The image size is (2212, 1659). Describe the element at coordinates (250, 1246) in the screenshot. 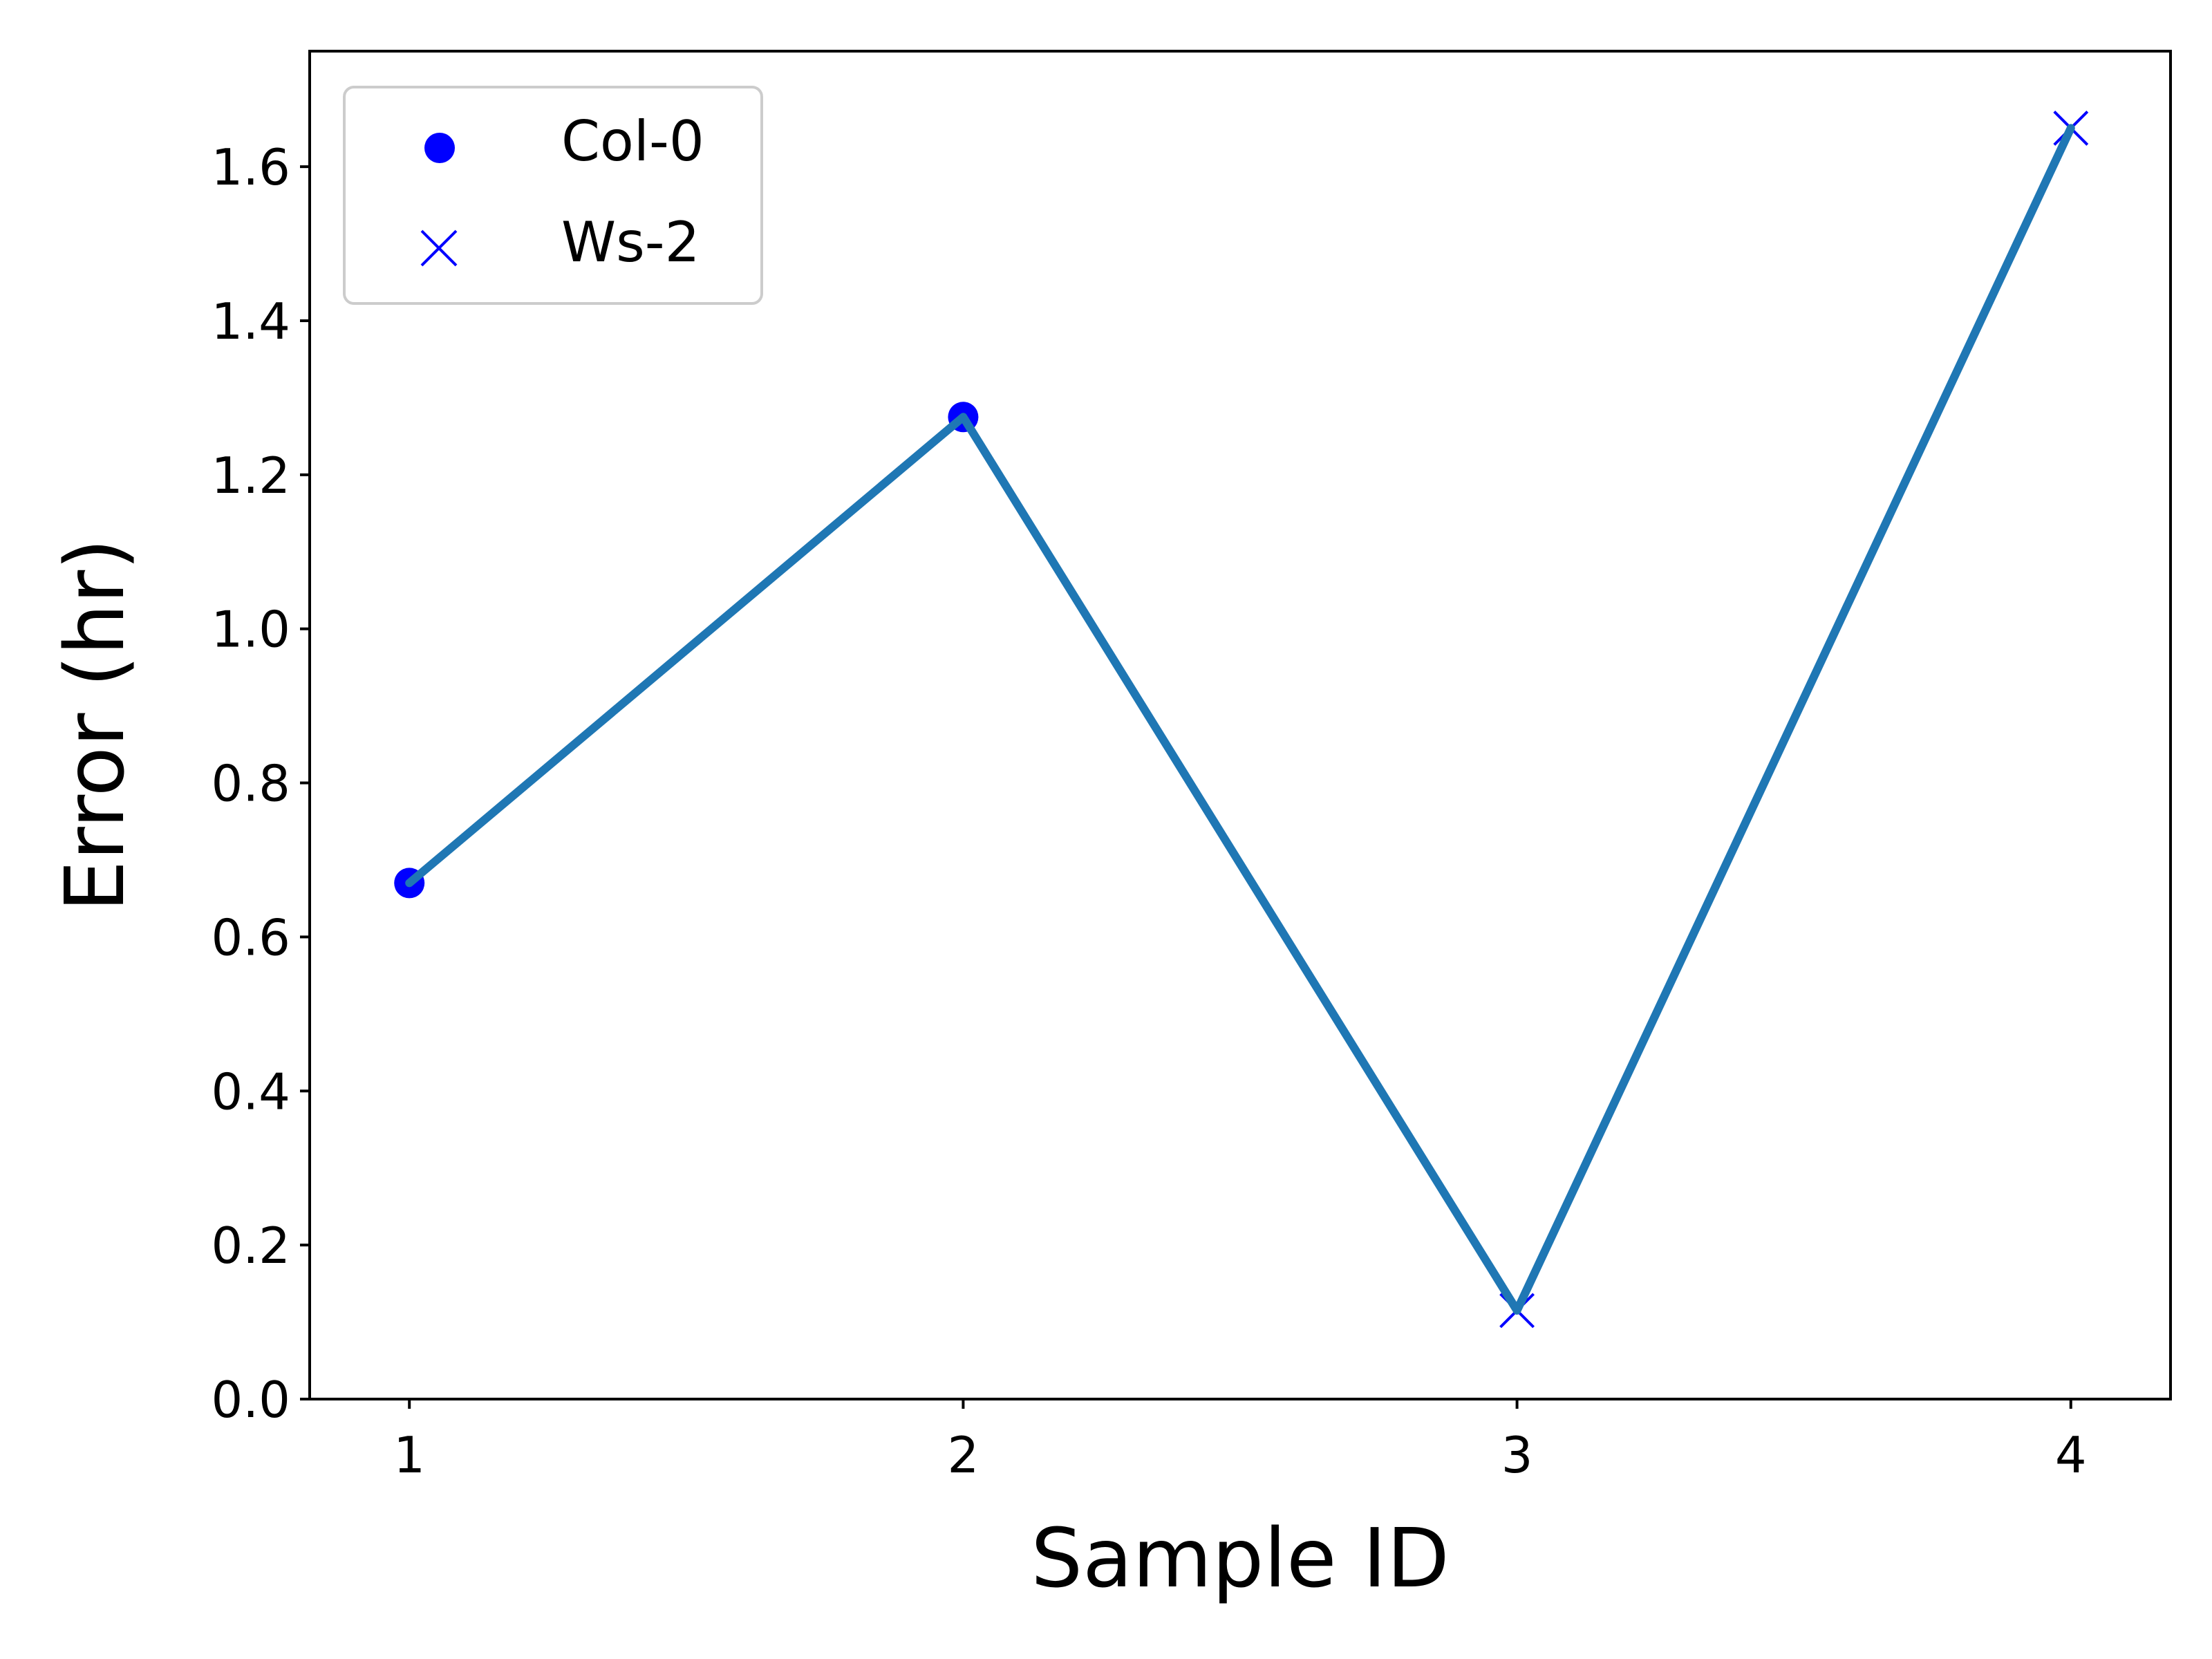

I see `y-tick-label: 0.2` at that location.